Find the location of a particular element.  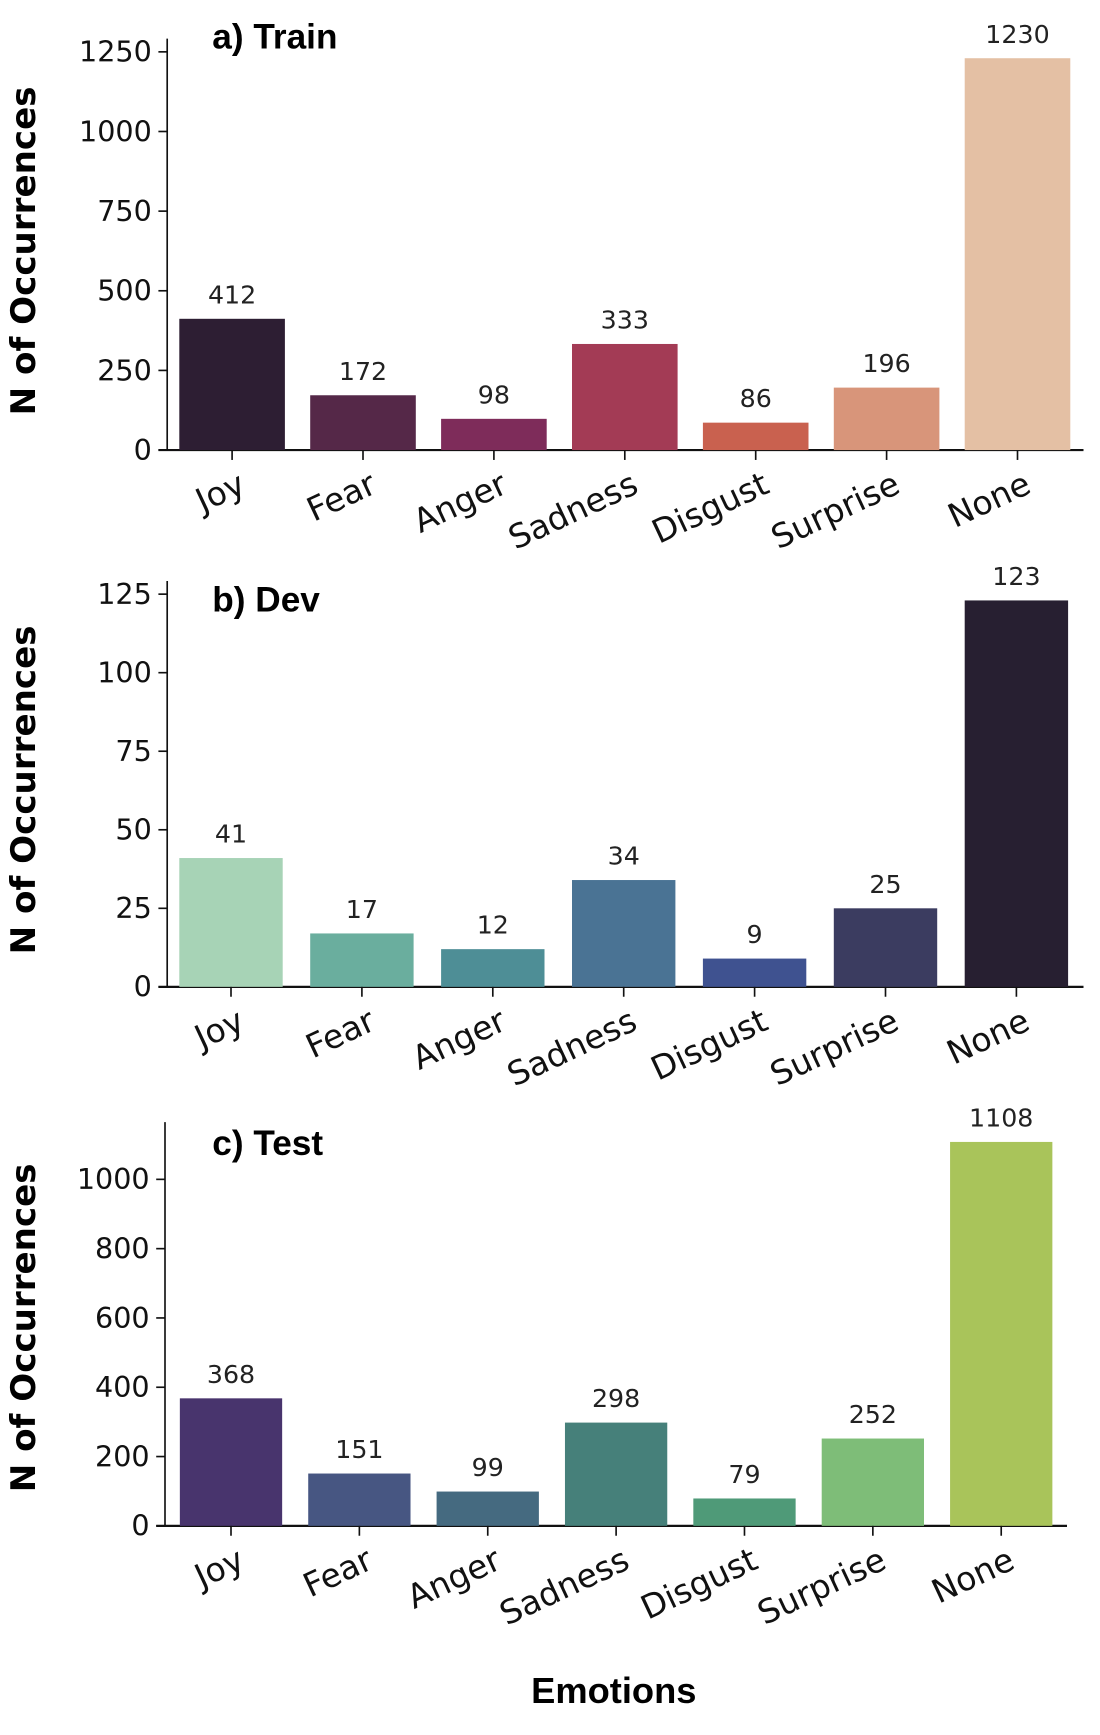

data-label: 1230 is located at coordinates (1017, 34).